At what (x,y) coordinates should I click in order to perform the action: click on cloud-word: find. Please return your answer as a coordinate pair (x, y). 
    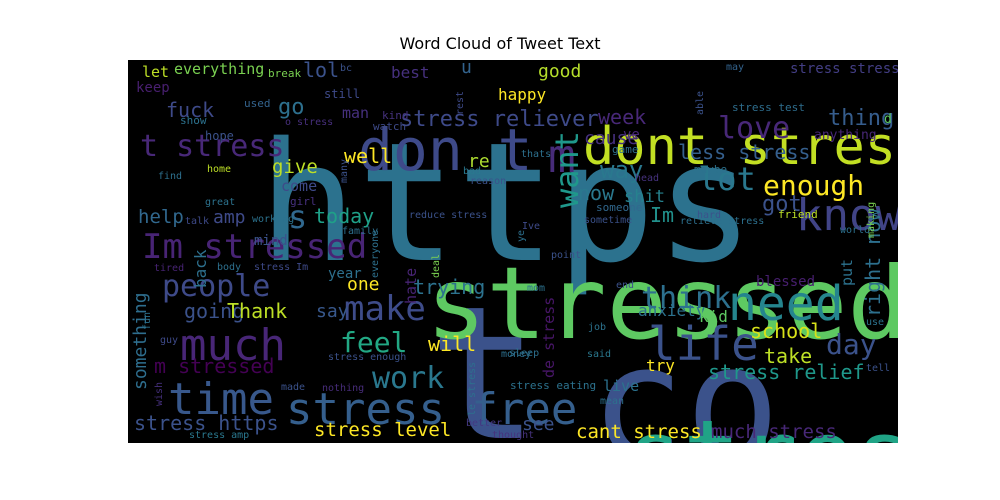
    Looking at the image, I should click on (170, 176).